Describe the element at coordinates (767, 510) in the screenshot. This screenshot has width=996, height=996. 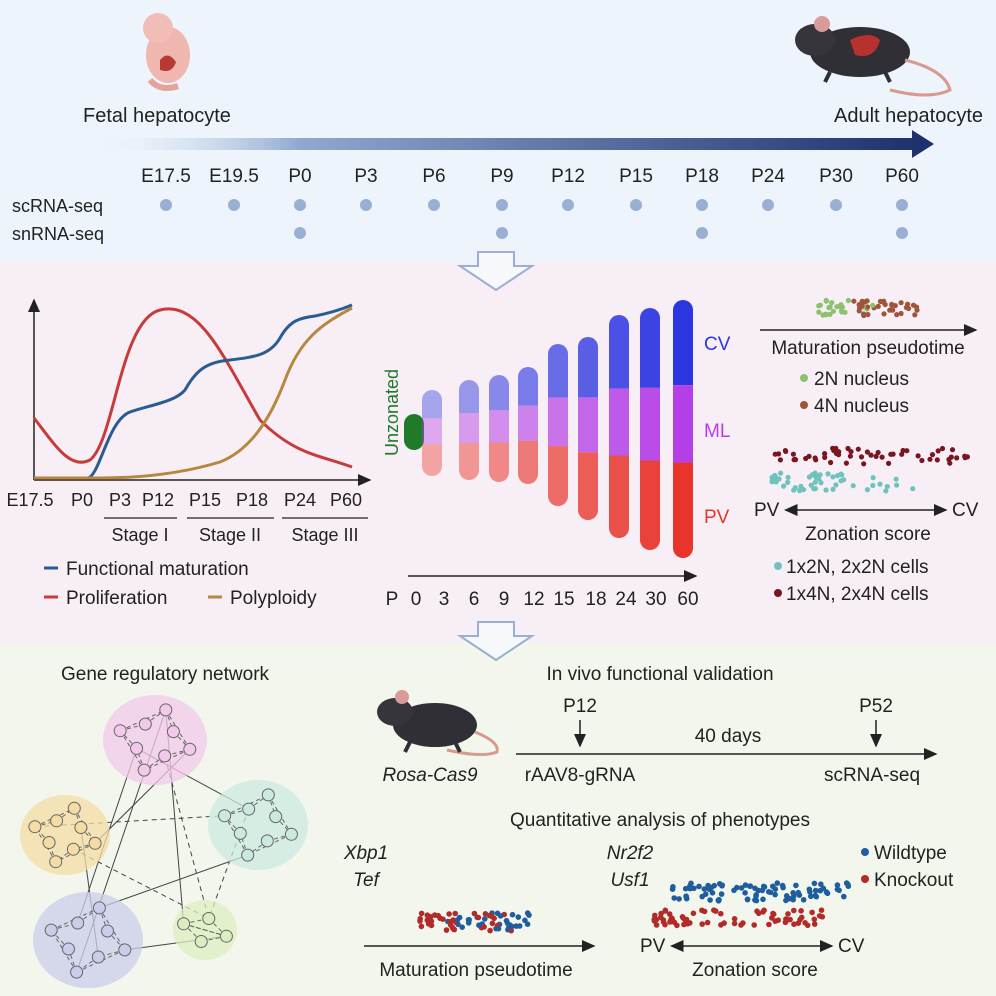
I see `pv-label-right: PV` at that location.